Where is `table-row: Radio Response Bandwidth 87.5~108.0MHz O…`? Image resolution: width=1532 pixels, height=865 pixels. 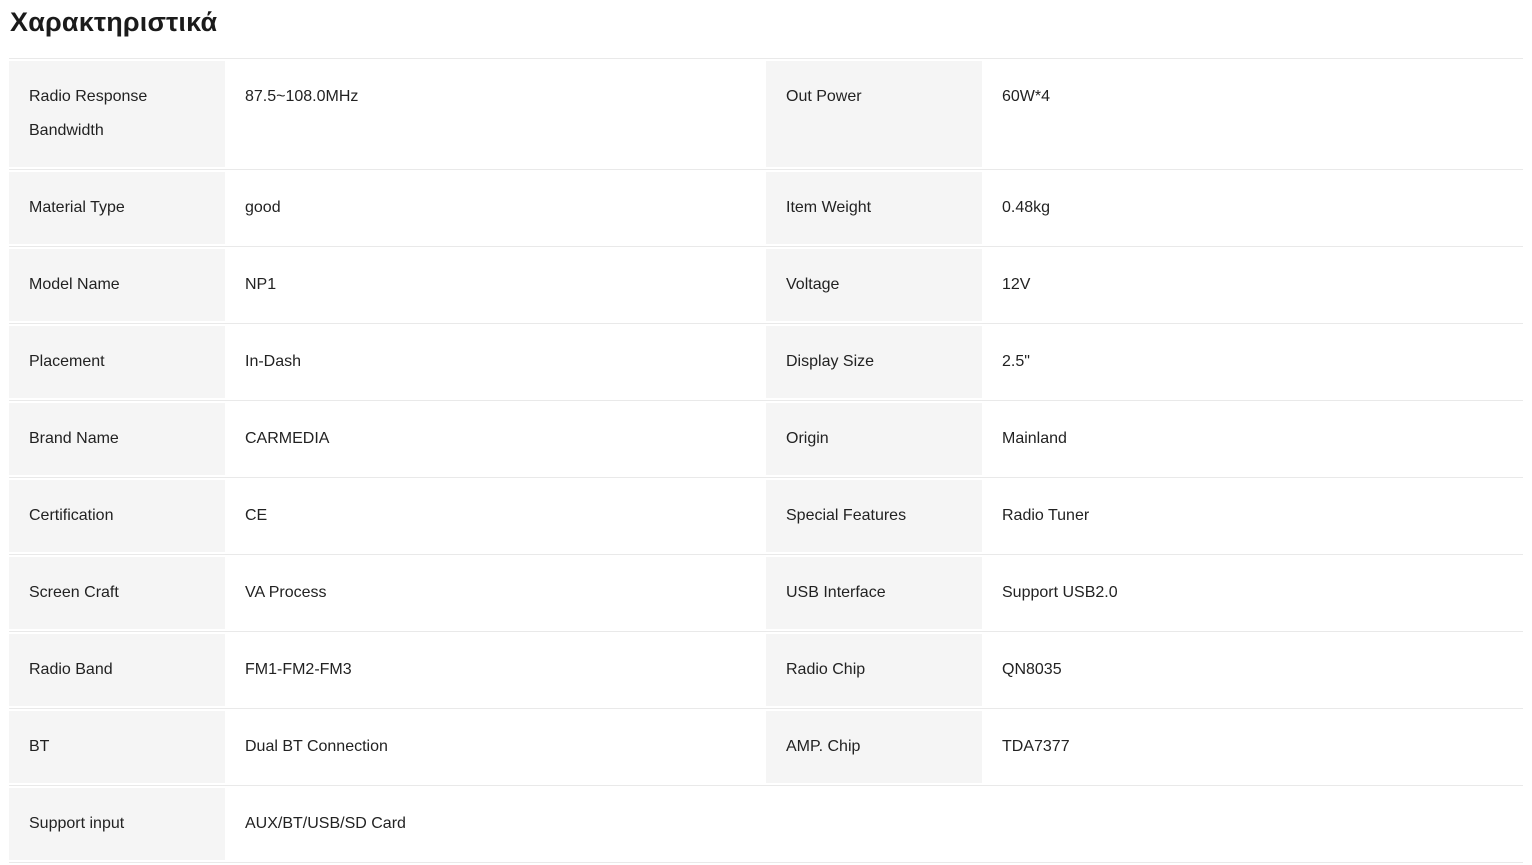
table-row: Radio Response Bandwidth 87.5~108.0MHz O… is located at coordinates (766, 114).